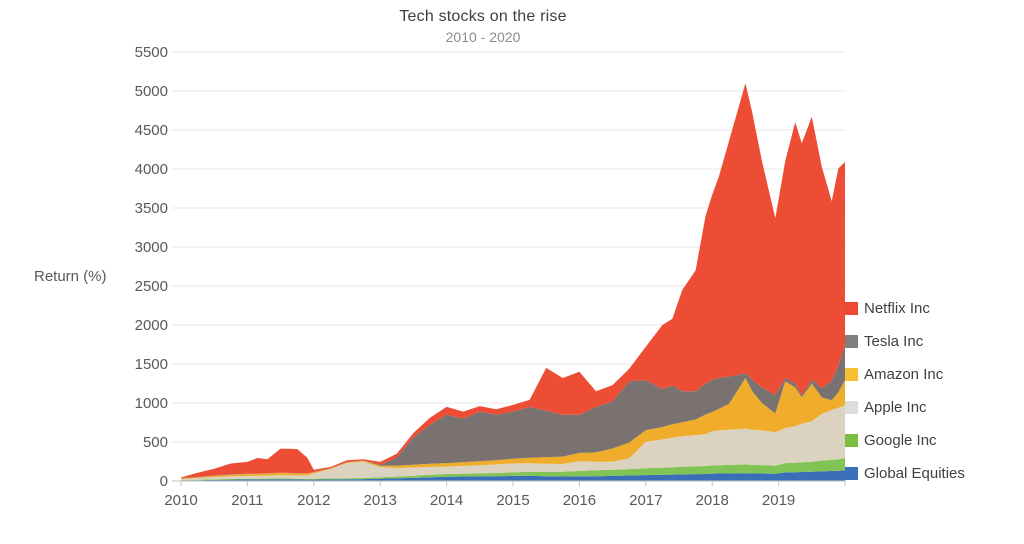 This screenshot has height=544, width=1024. I want to click on legend-item-global-equities: Global Equities, so click(905, 473).